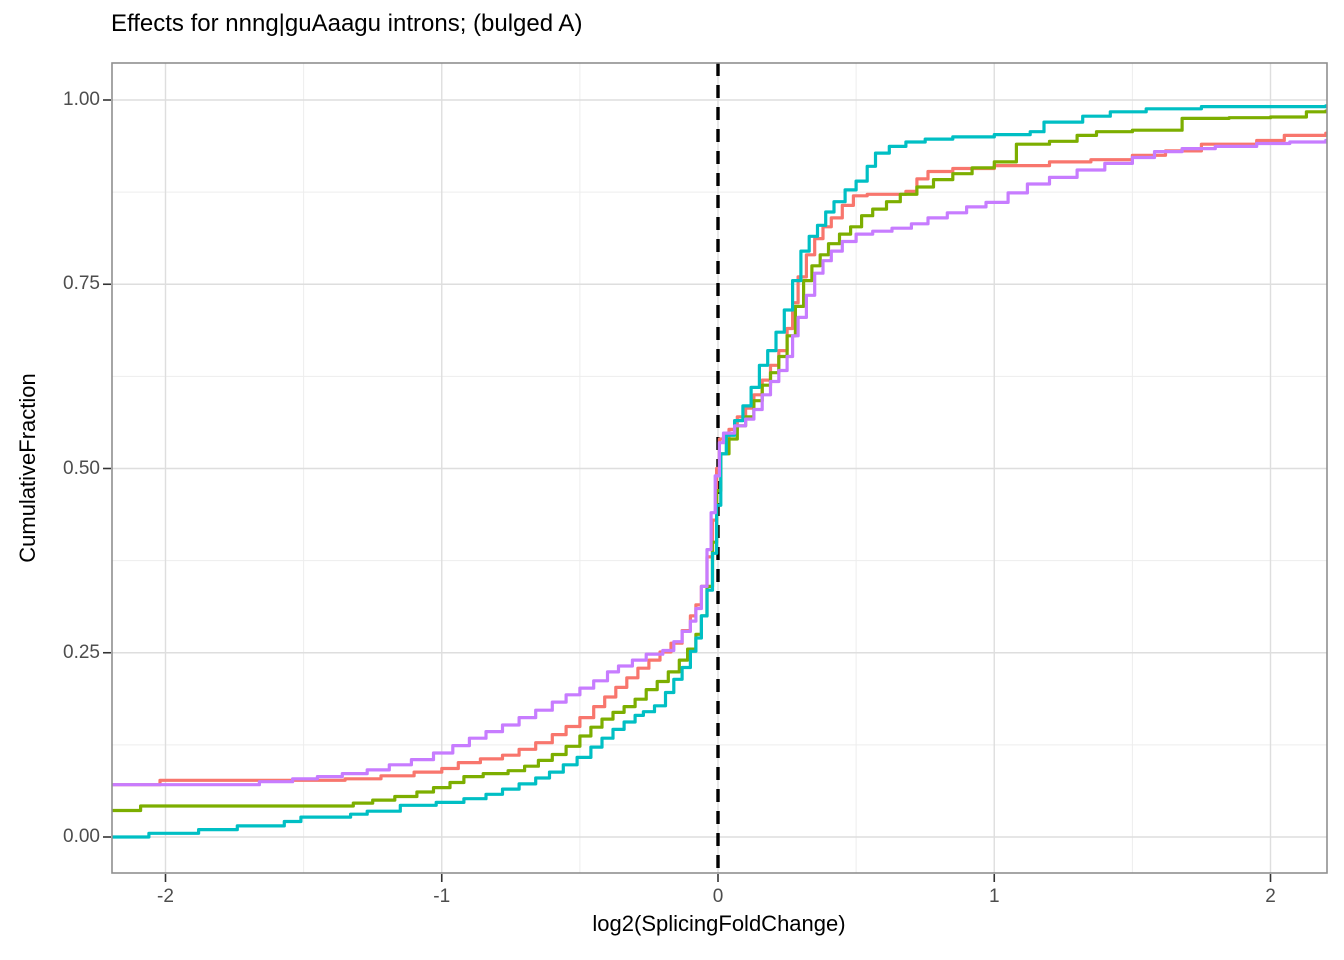 The width and height of the screenshot is (1344, 960). Describe the element at coordinates (719, 923) in the screenshot. I see `x-axis-title: log2(SplicingFoldChange)` at that location.